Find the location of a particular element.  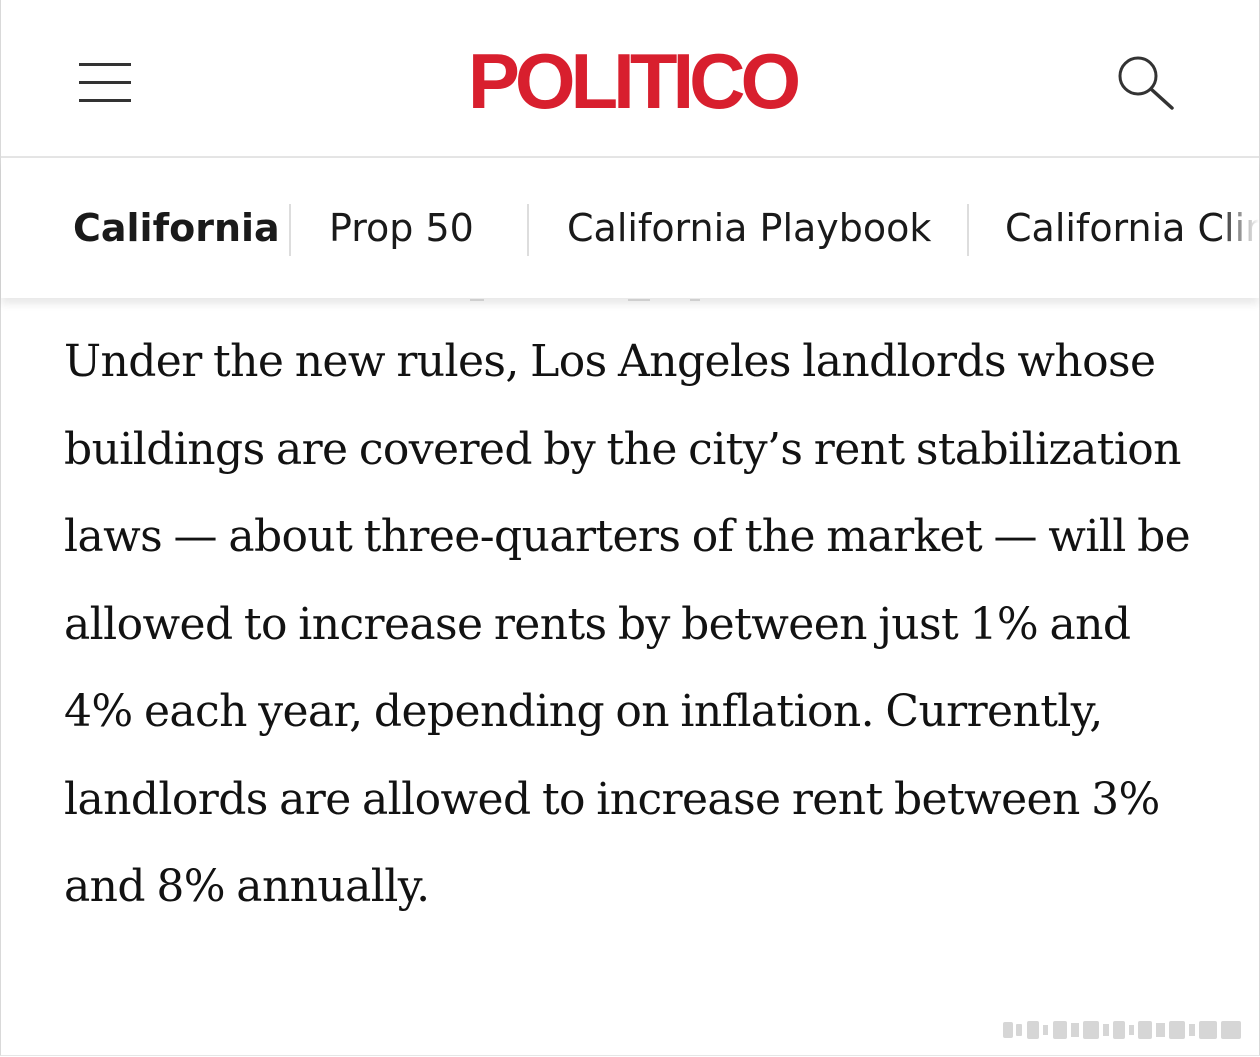

hidden-text-remnant is located at coordinates (580, 302).